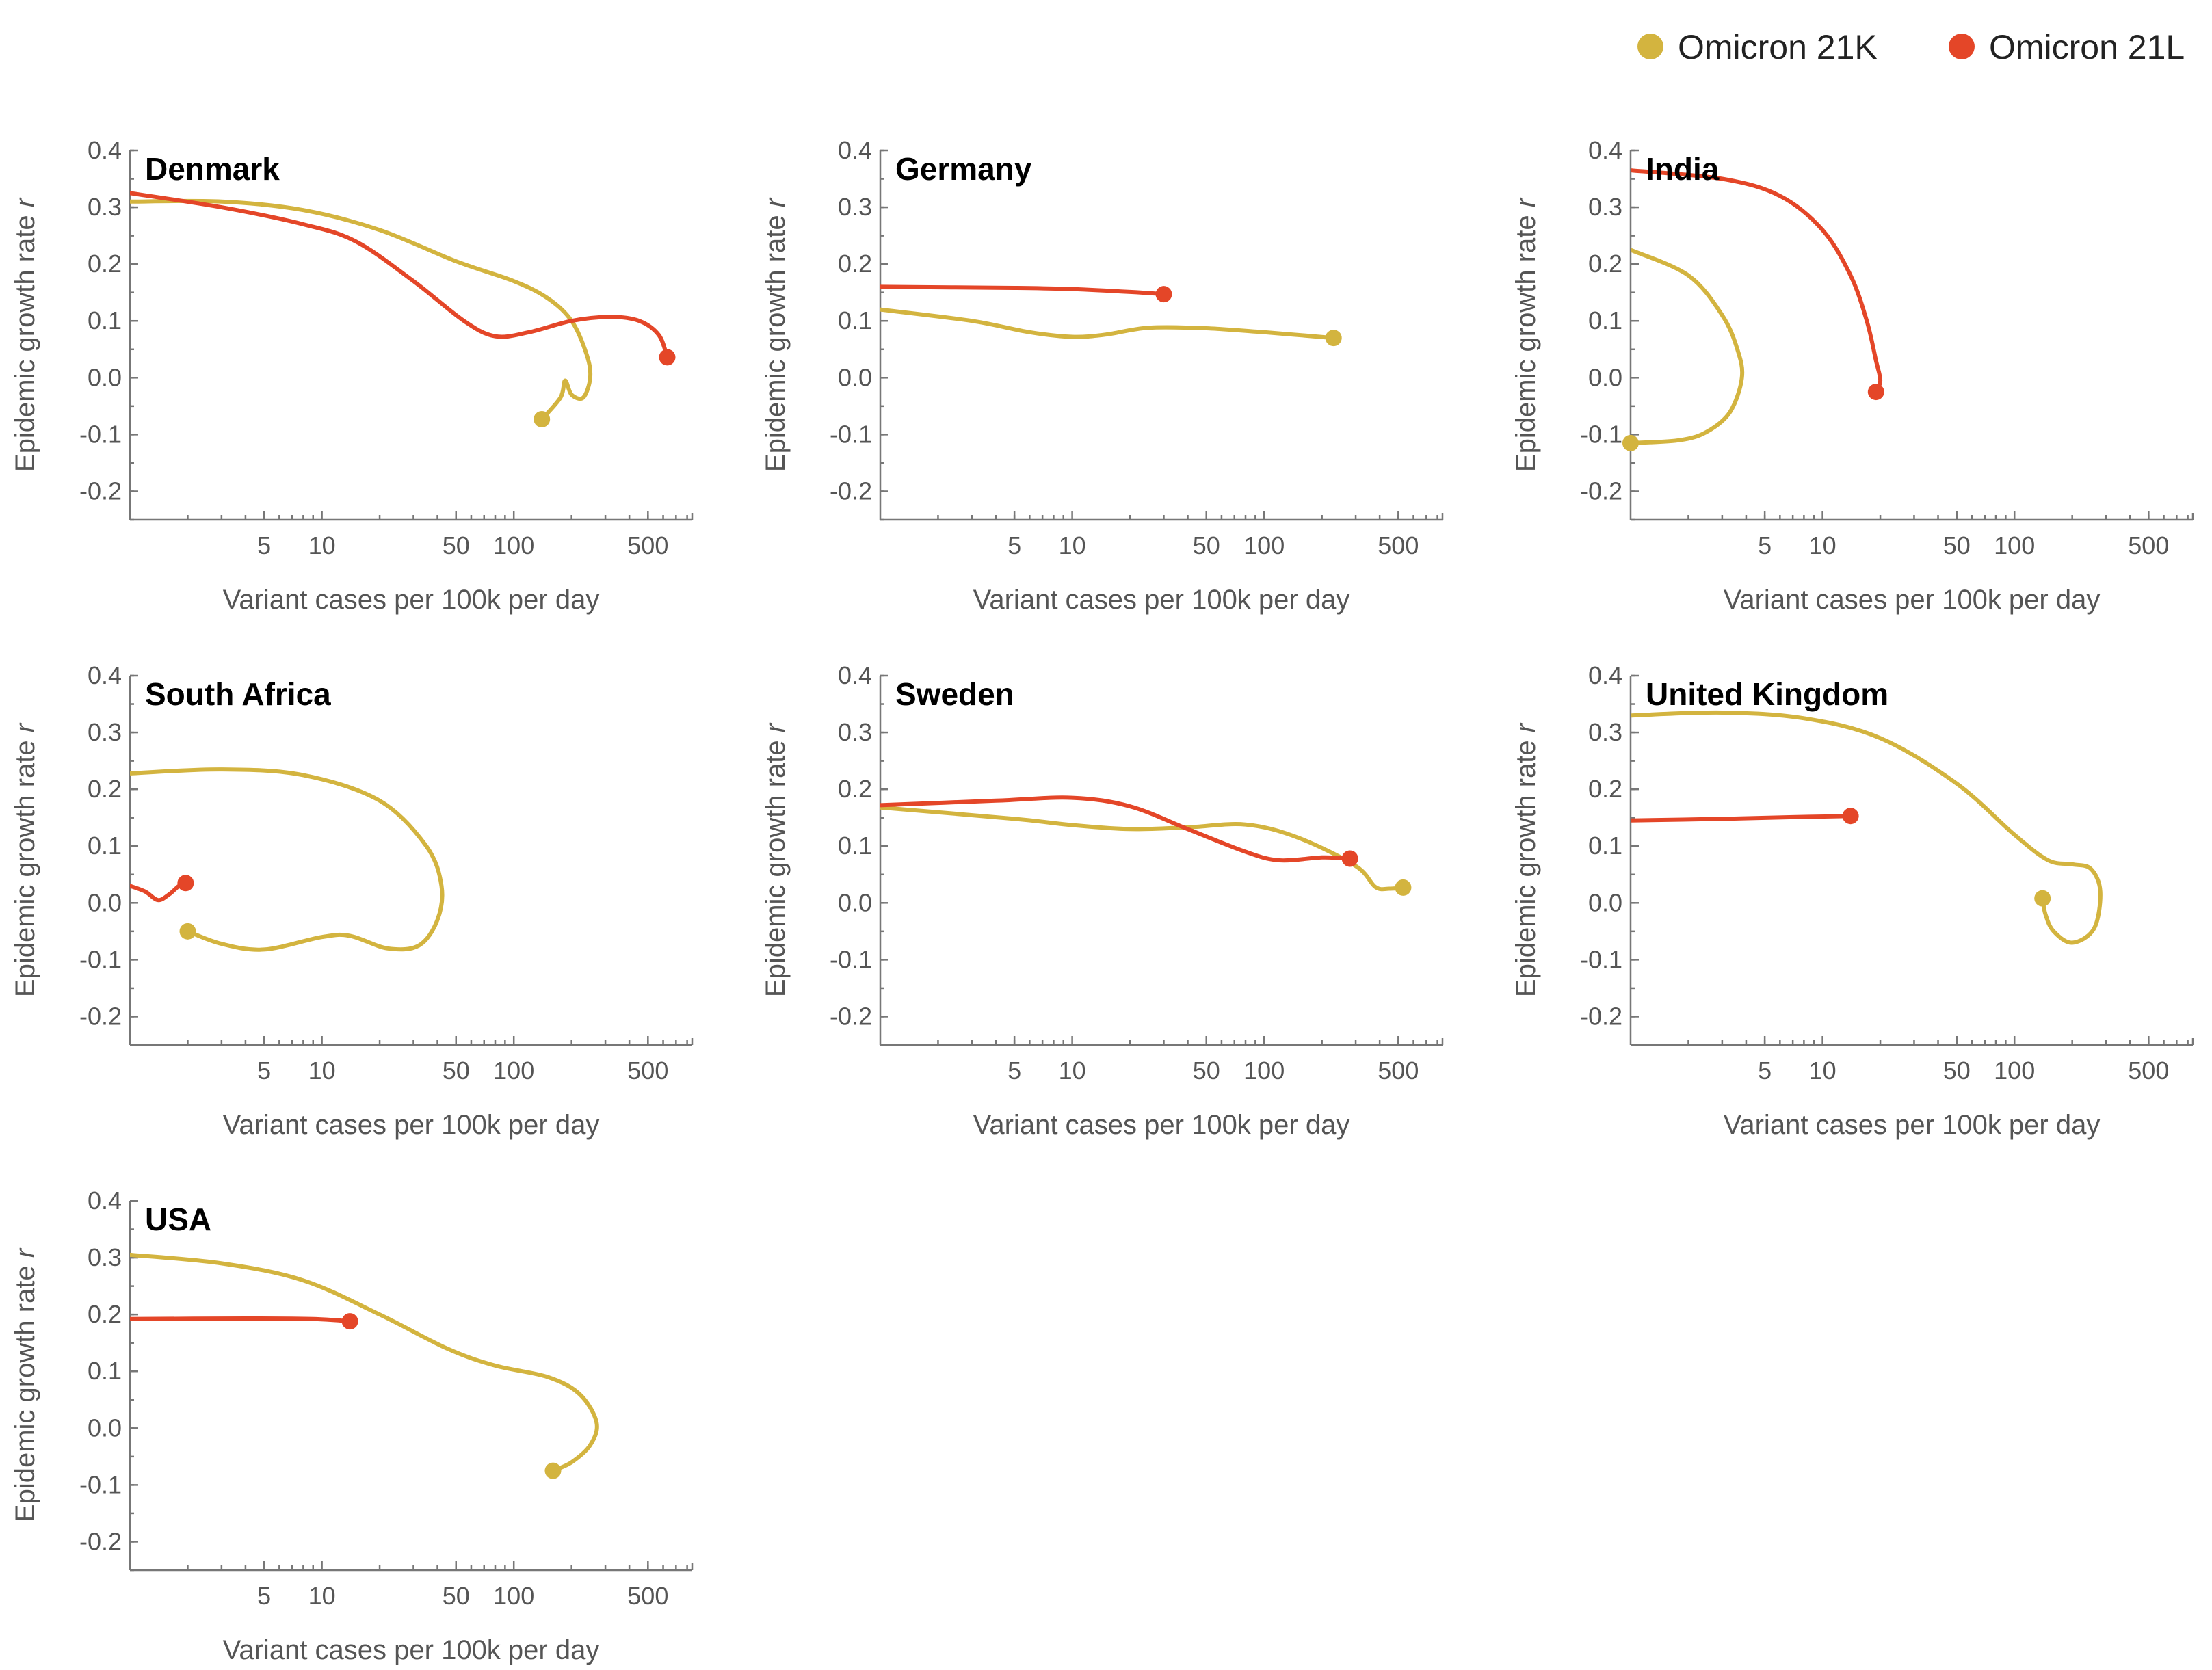  What do you see at coordinates (963, 169) in the screenshot?
I see `panel-title: Germany` at bounding box center [963, 169].